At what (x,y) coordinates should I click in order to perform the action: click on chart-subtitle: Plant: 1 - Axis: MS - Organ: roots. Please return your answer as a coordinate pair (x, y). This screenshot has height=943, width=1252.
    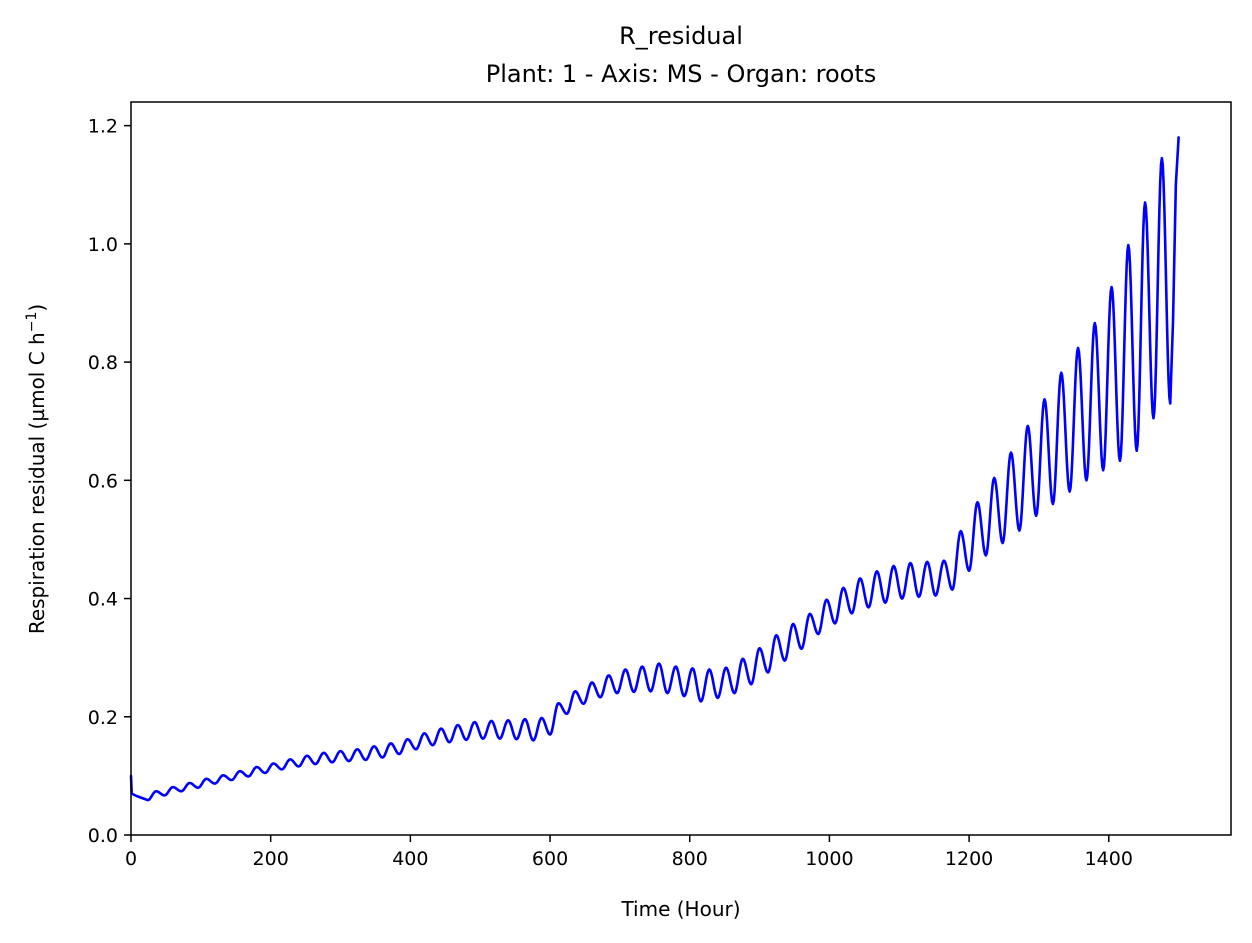
    Looking at the image, I should click on (681, 74).